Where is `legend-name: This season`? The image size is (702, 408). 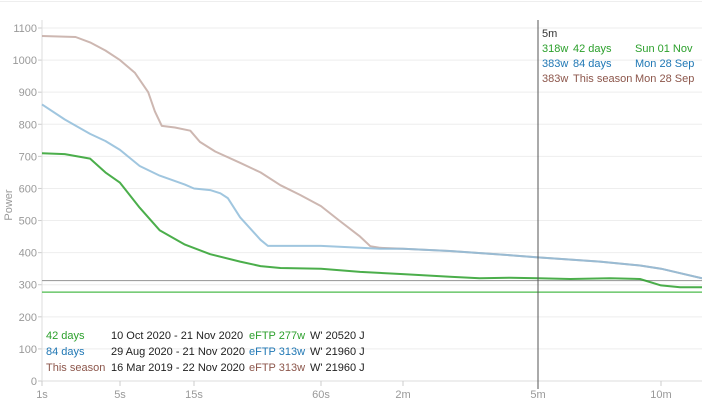
legend-name: This season is located at coordinates (75, 368).